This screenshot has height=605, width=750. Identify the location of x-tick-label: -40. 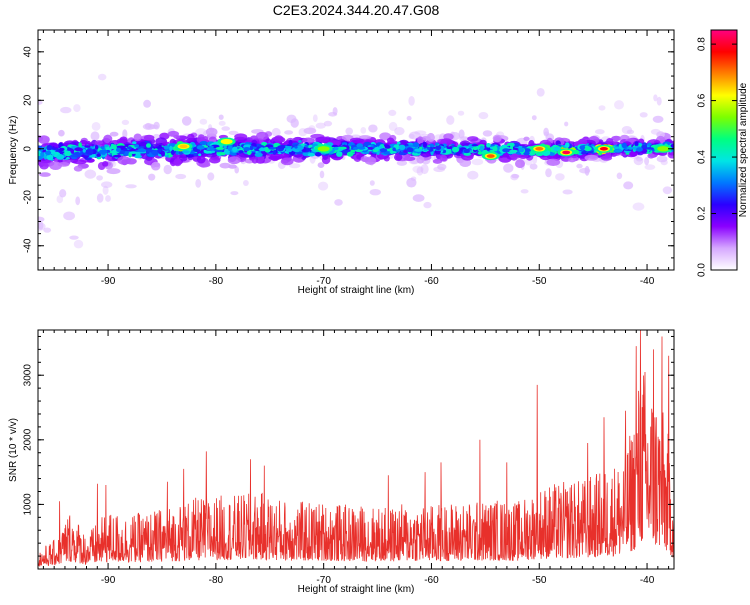
(647, 580).